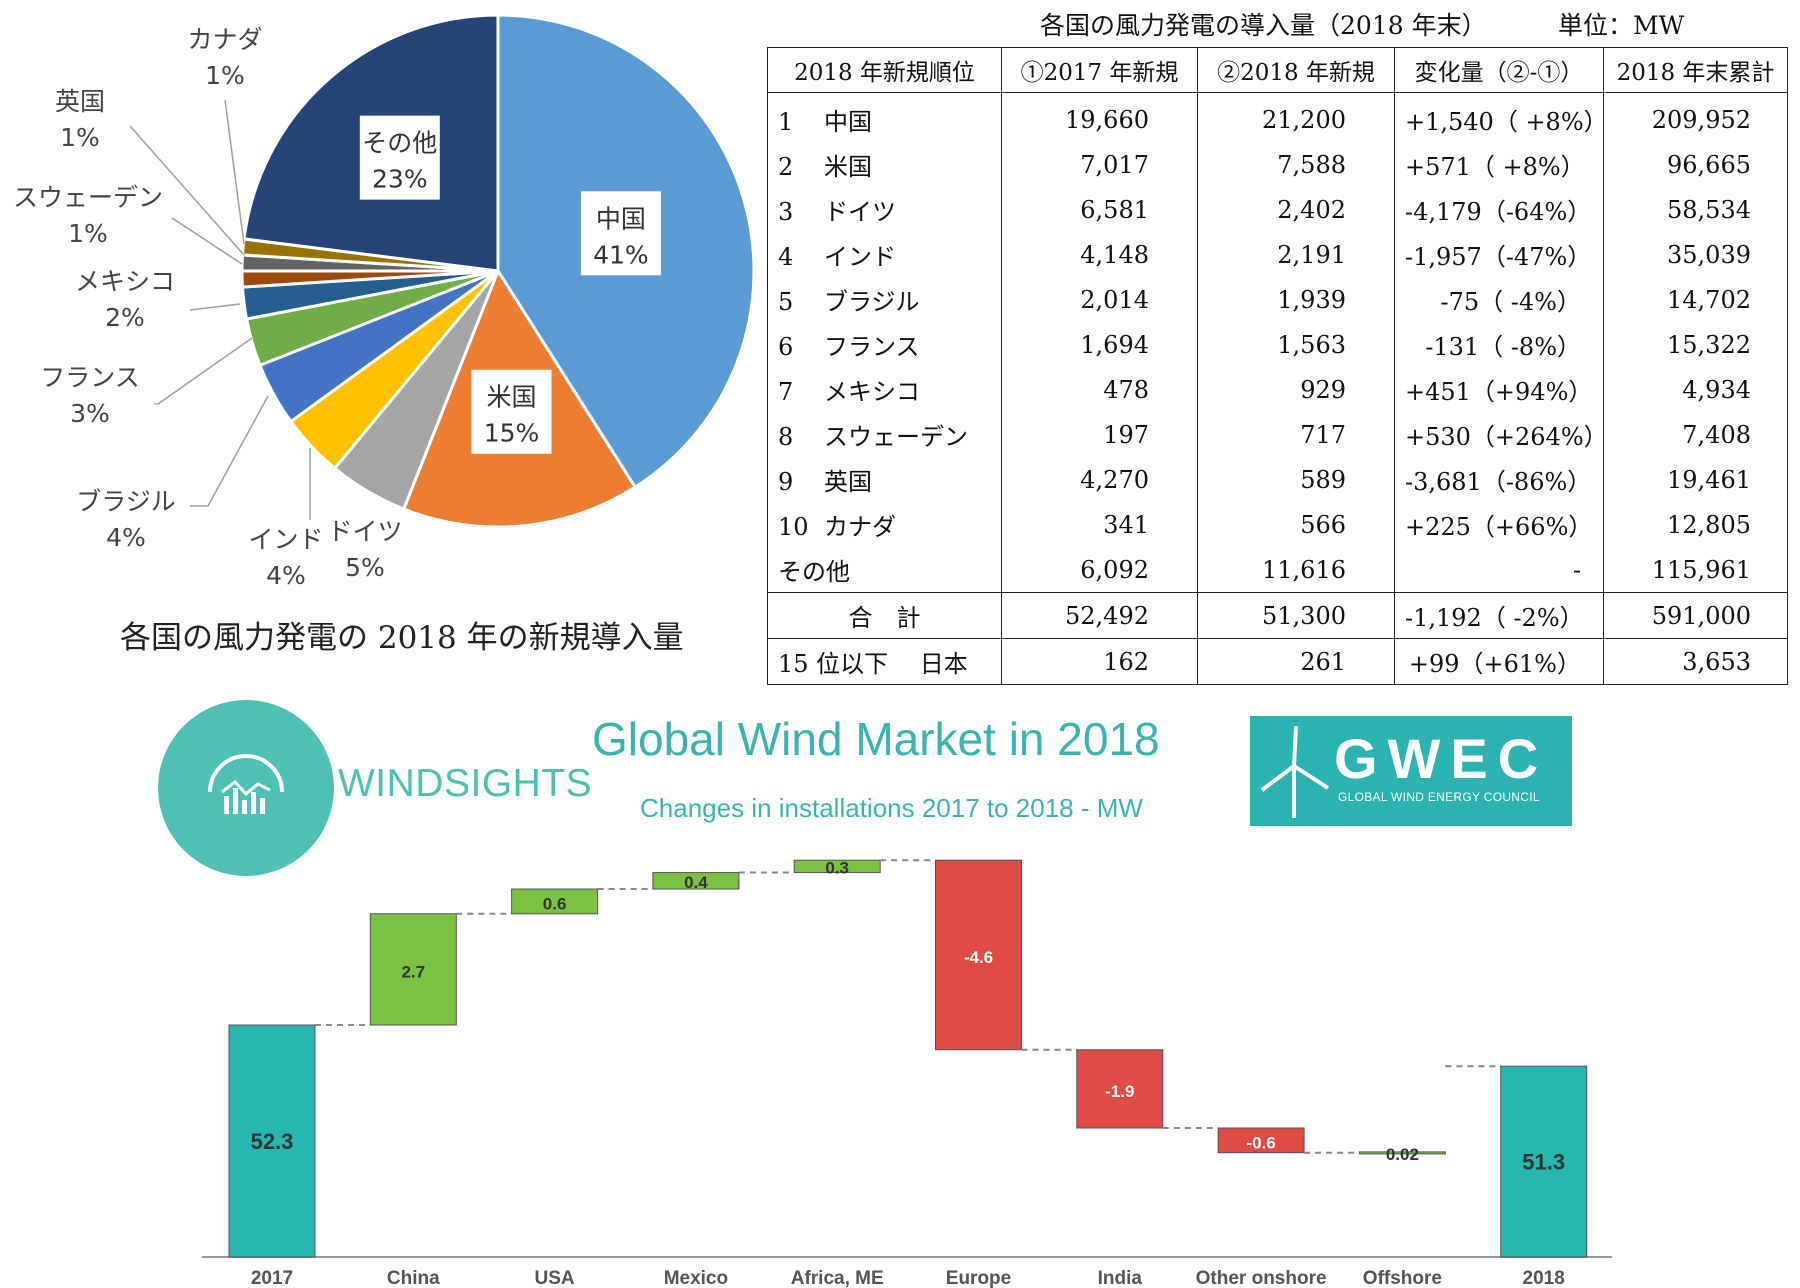 This screenshot has width=1800, height=1288. I want to click on total-cumulative: 591,000, so click(1695, 615).